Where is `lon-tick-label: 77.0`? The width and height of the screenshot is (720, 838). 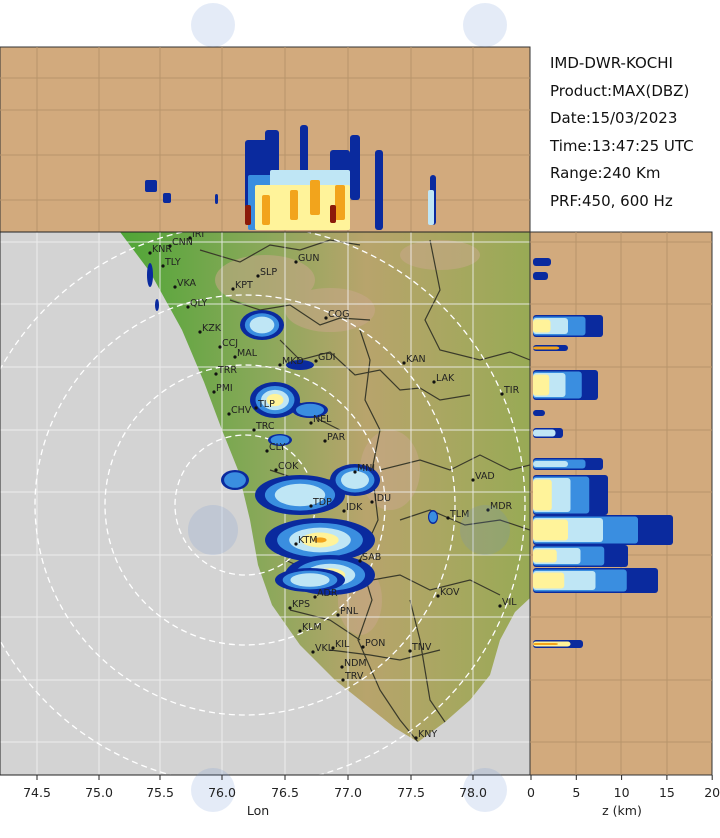 lon-tick-label: 77.0 is located at coordinates (348, 792).